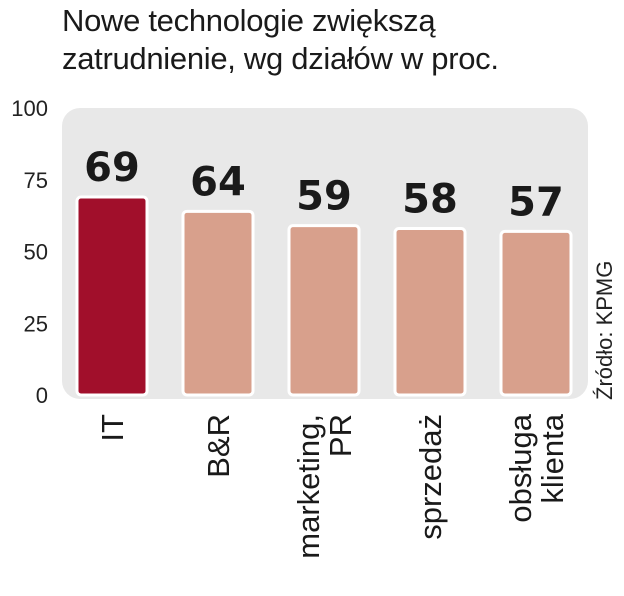 The width and height of the screenshot is (624, 596). Describe the element at coordinates (36, 180) in the screenshot. I see `y-tick-label: 75` at that location.